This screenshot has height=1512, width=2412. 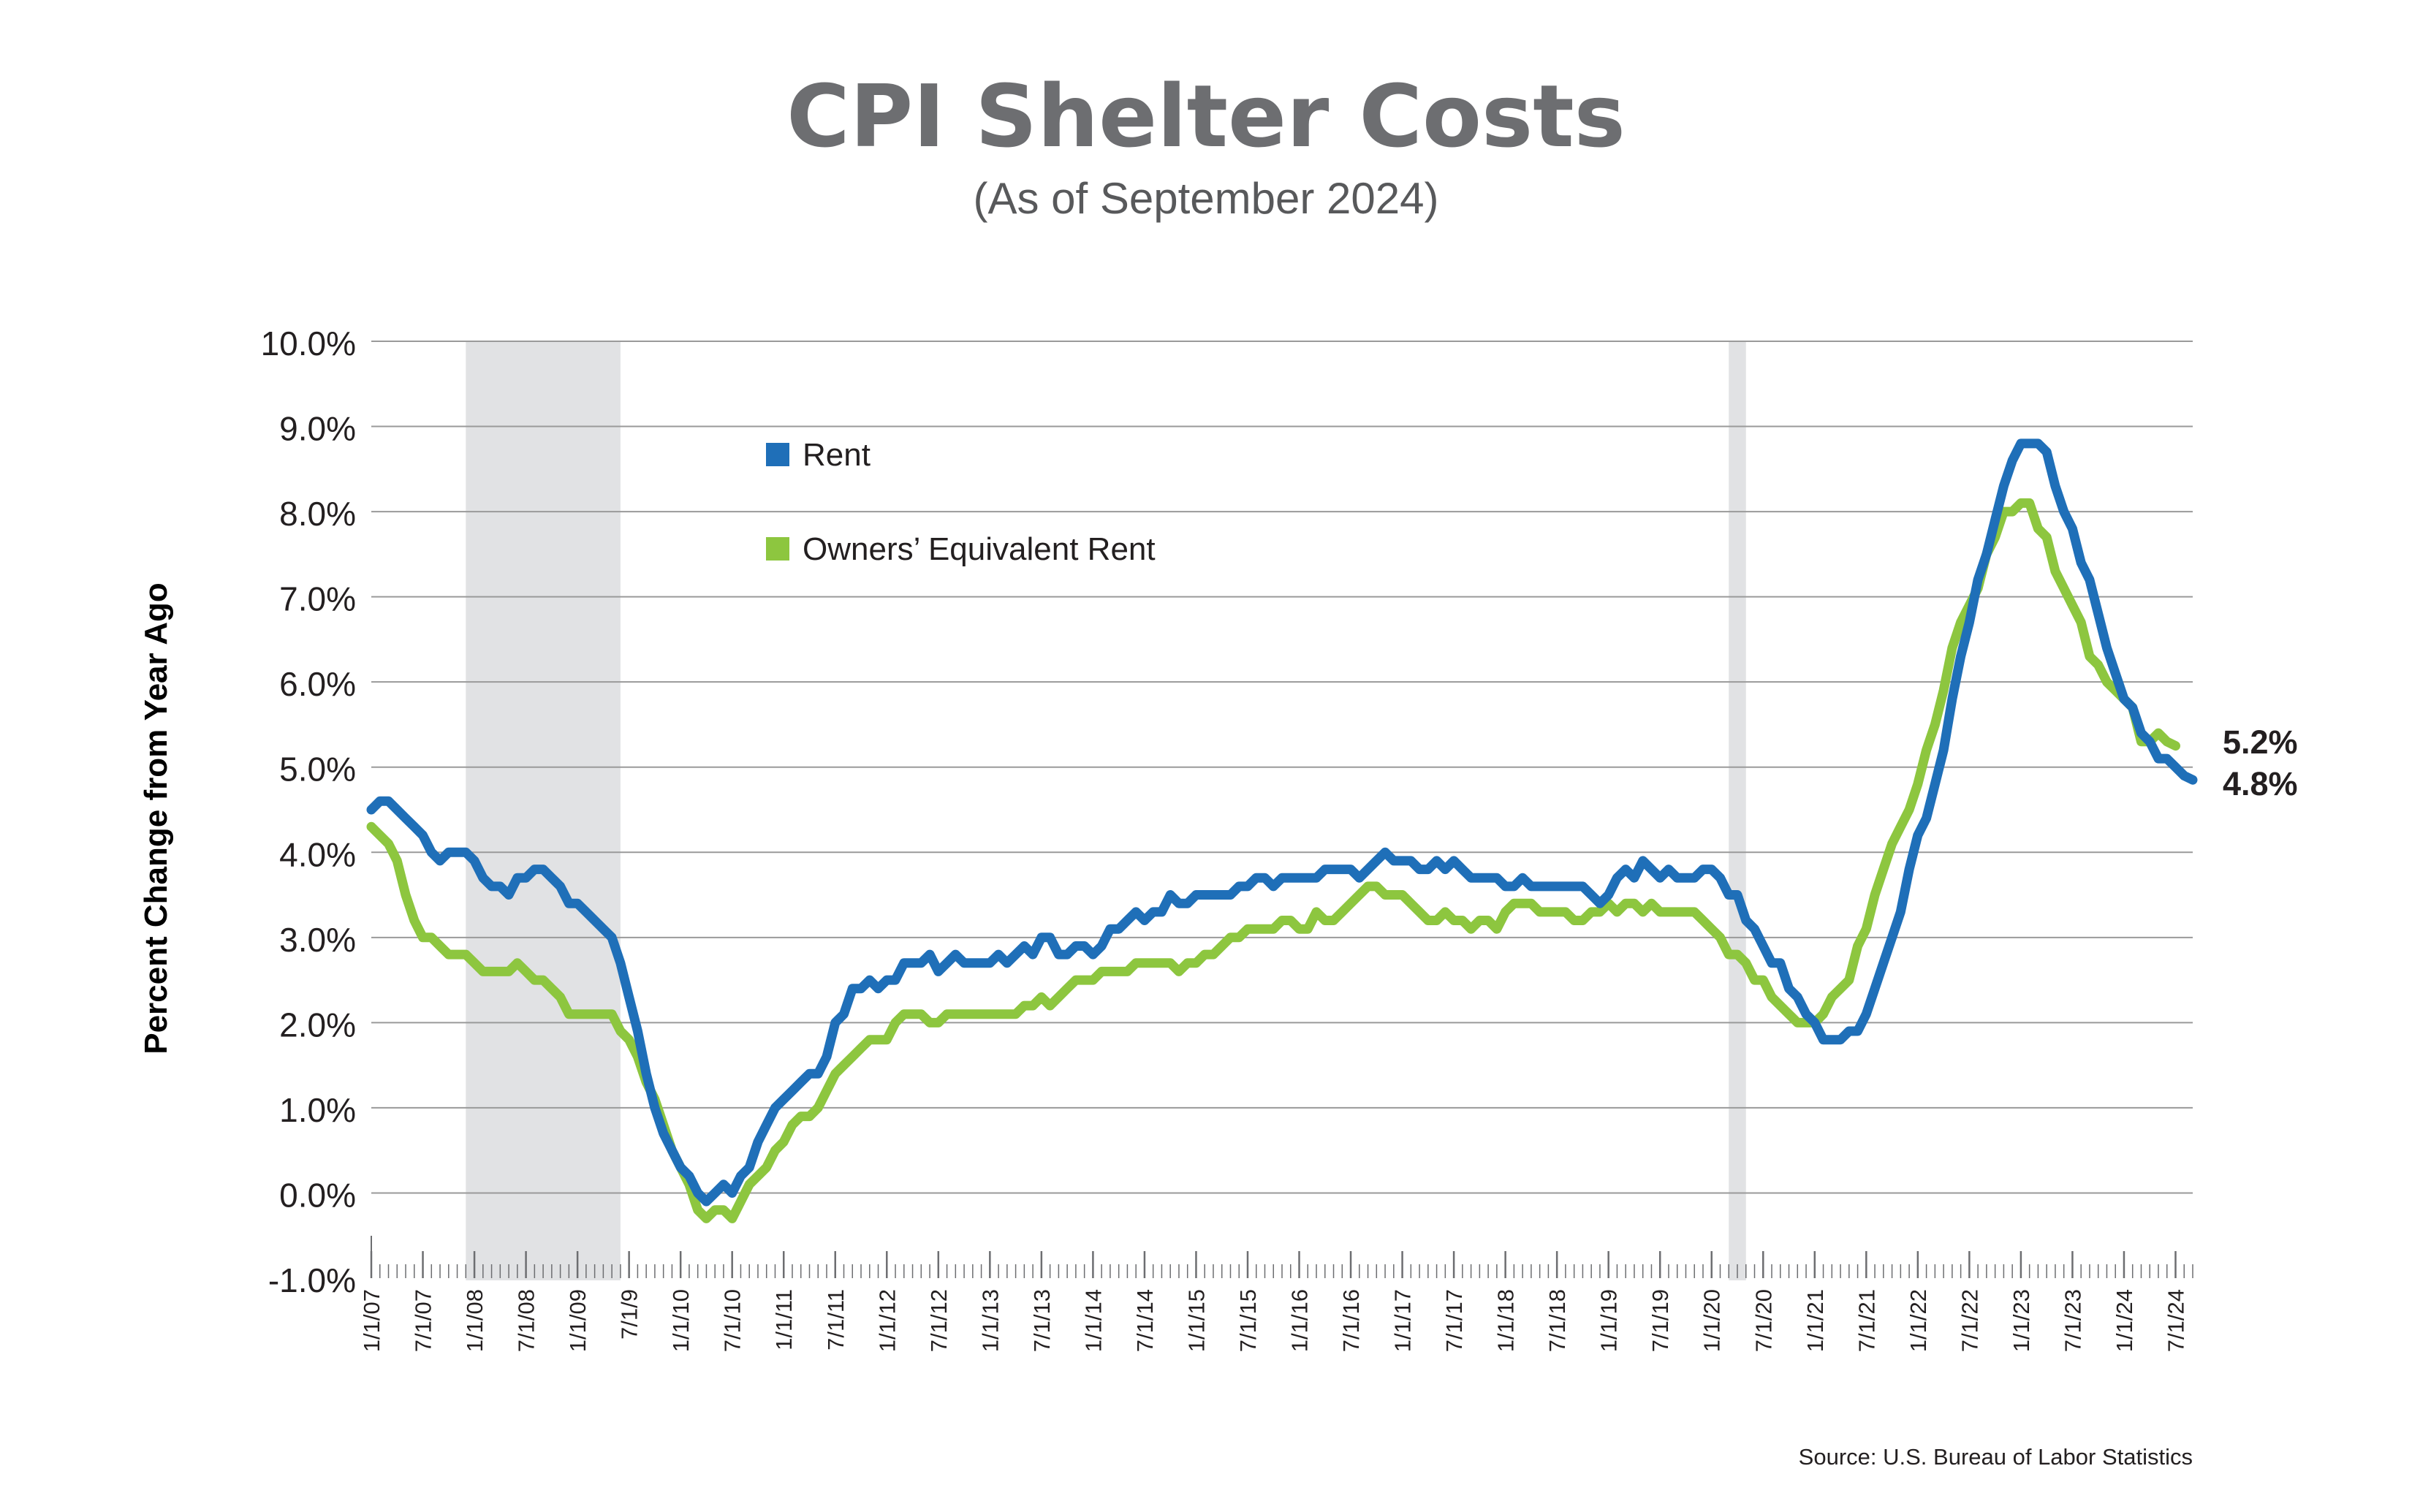 What do you see at coordinates (1403, 1321) in the screenshot?
I see `x-tick-label: 1/1/17` at bounding box center [1403, 1321].